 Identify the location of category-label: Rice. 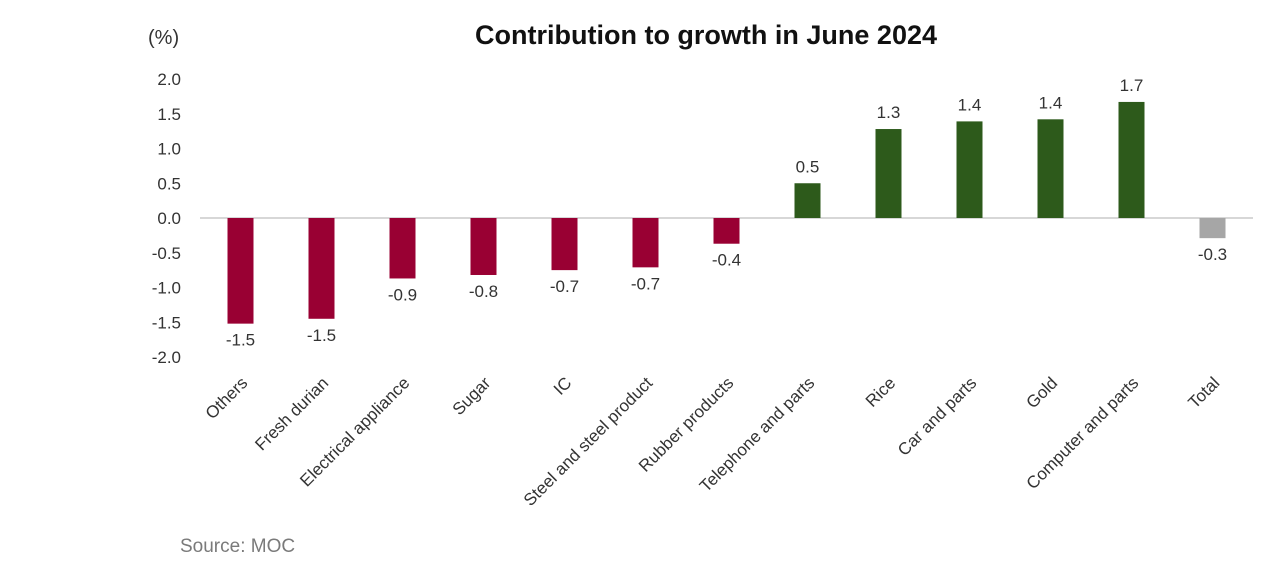
(880, 391).